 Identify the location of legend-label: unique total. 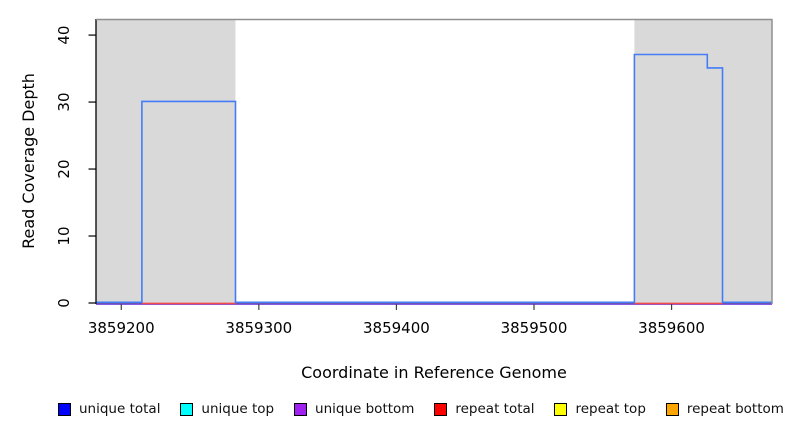
(120, 409).